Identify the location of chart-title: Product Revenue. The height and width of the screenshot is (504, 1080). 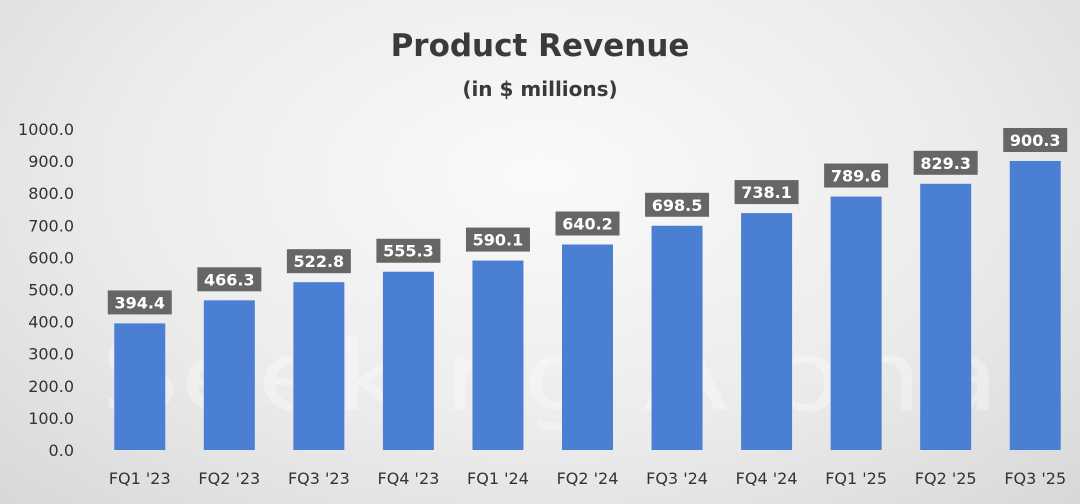
(540, 46).